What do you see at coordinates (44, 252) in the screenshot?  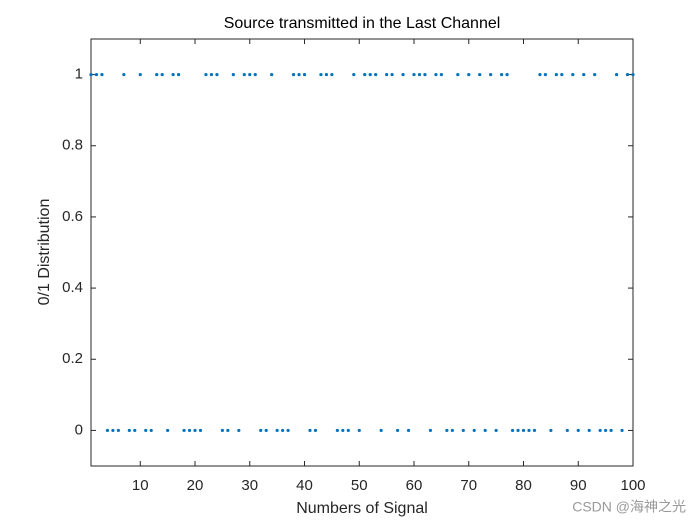 I see `y-axis-label: 0/1 Distribution` at bounding box center [44, 252].